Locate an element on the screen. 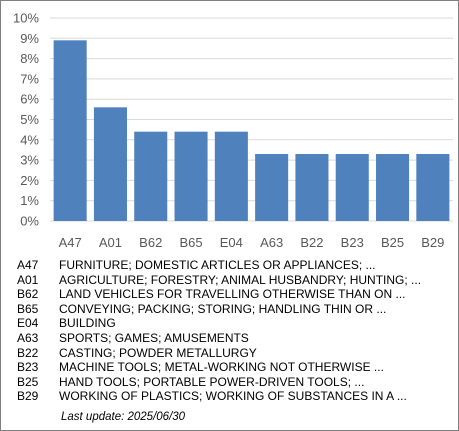 This screenshot has height=431, width=459. legend-code: A63 is located at coordinates (28, 337).